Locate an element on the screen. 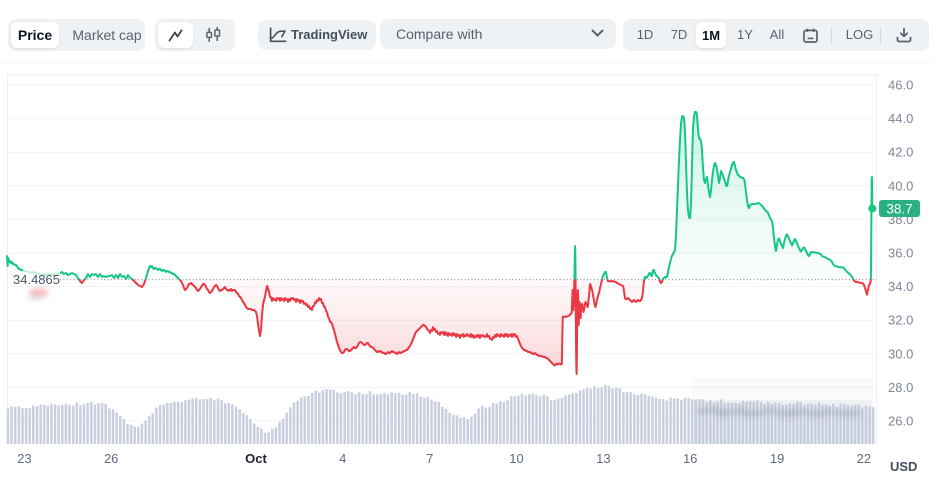 The width and height of the screenshot is (934, 483). svg-text: 16 is located at coordinates (690, 458).